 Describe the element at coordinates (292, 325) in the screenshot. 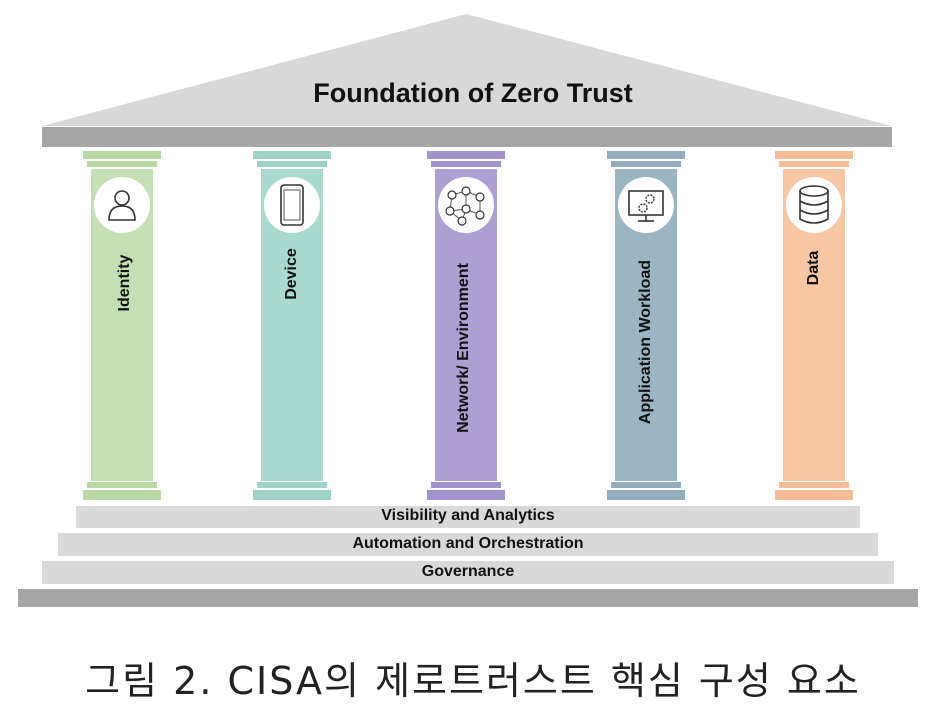

I see `pillar-device` at that location.